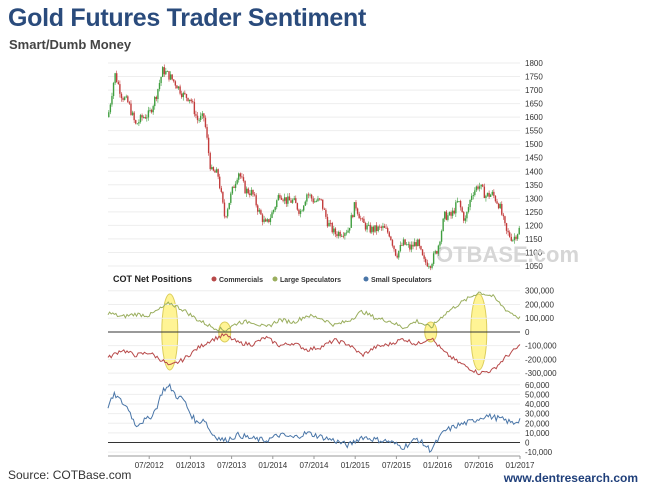 This screenshot has width=648, height=486. Describe the element at coordinates (214, 279) in the screenshot. I see `legend-dot-commercials` at that location.